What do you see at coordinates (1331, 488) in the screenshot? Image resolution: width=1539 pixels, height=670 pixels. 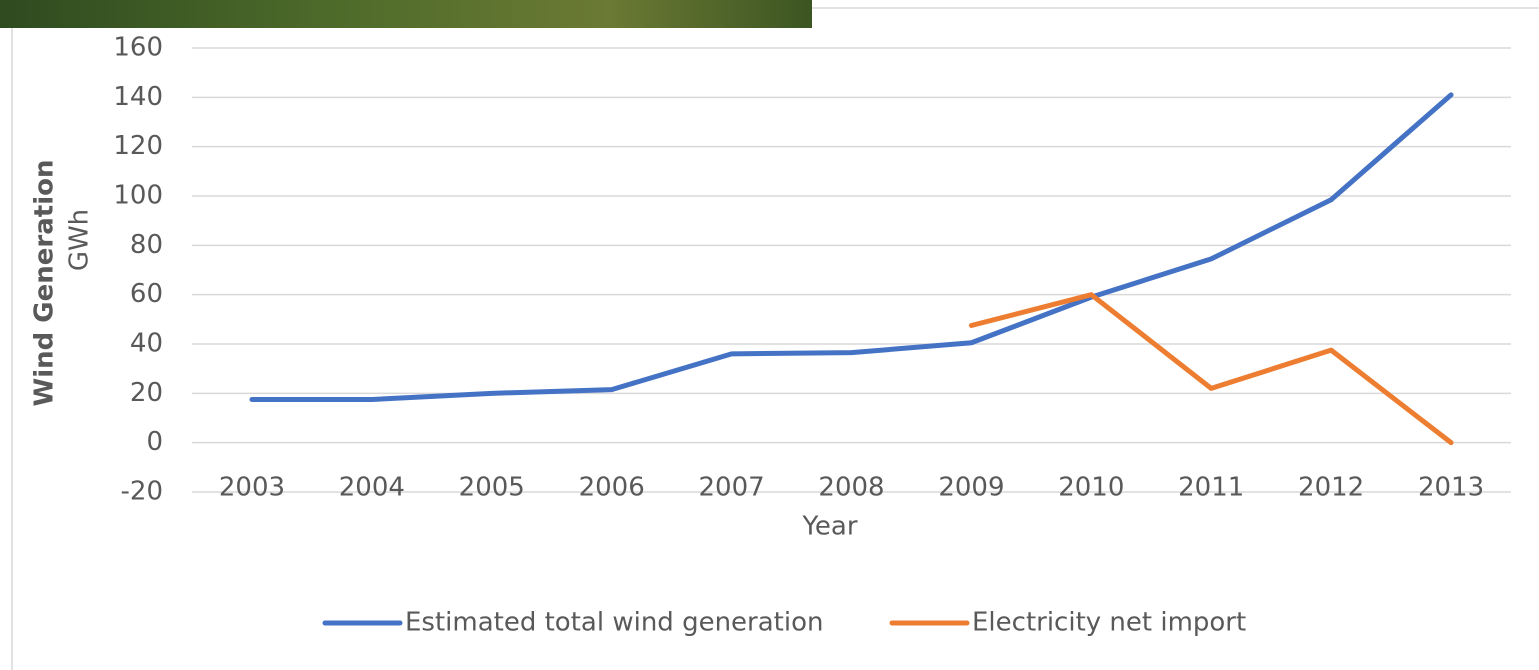 I see `x-tick-label: 2012` at bounding box center [1331, 488].